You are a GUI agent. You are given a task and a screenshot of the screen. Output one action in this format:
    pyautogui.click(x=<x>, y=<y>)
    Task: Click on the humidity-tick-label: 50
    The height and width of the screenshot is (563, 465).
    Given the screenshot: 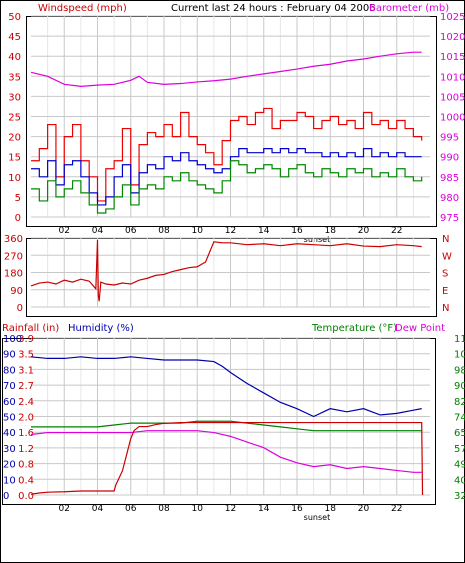 What is the action you would take?
    pyautogui.click(x=9, y=418)
    